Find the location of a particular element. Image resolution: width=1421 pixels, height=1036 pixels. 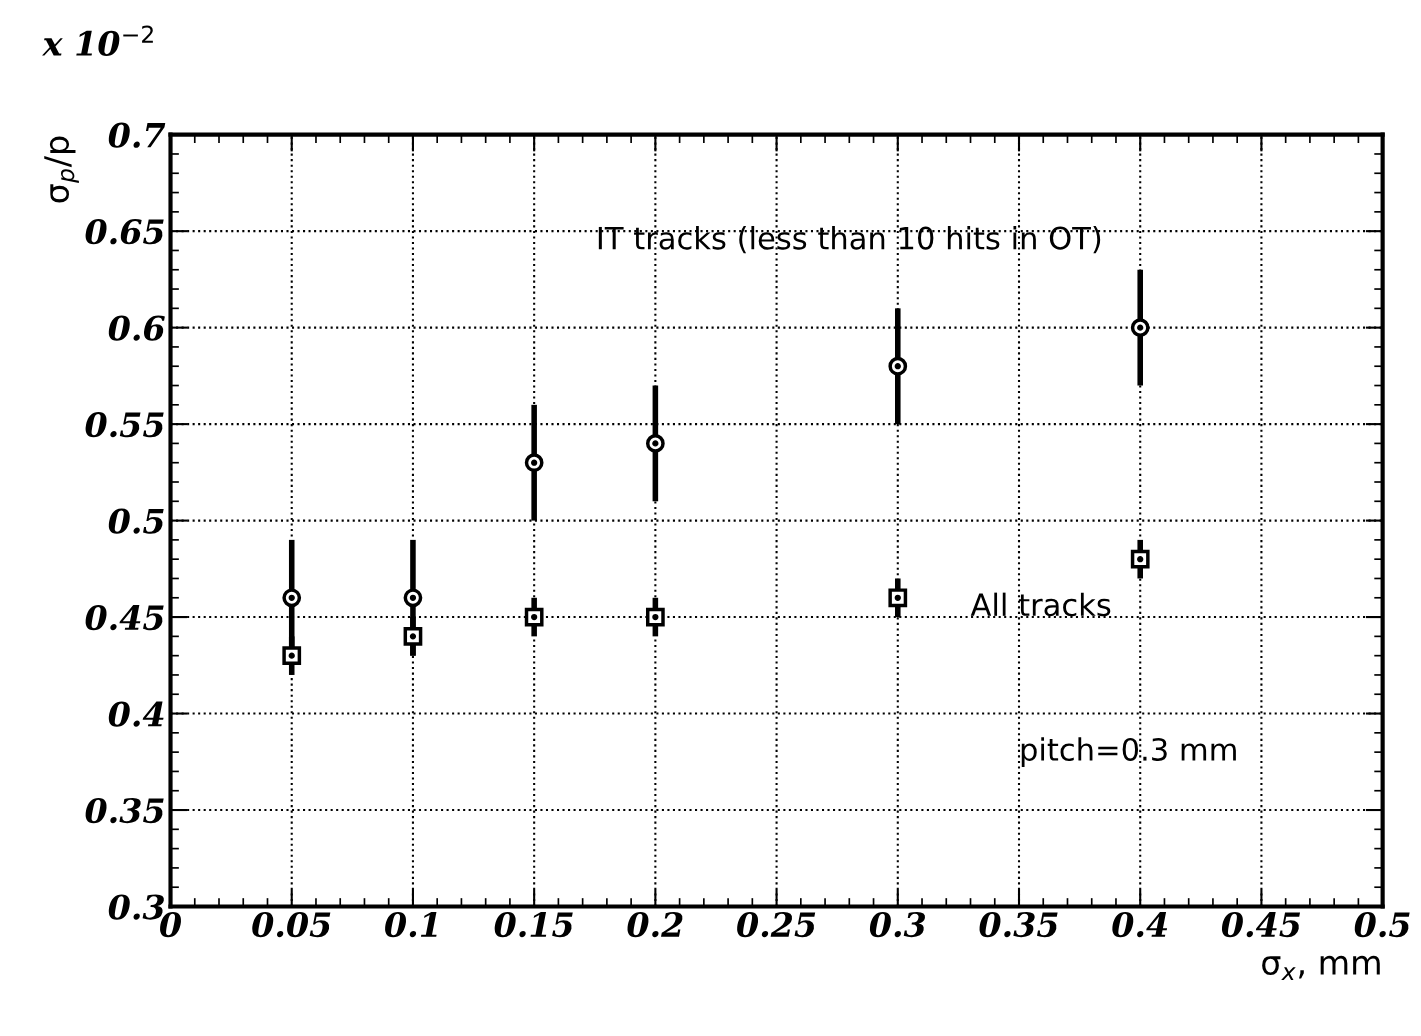

y-tick-label: 0.7 is located at coordinates (137, 135).